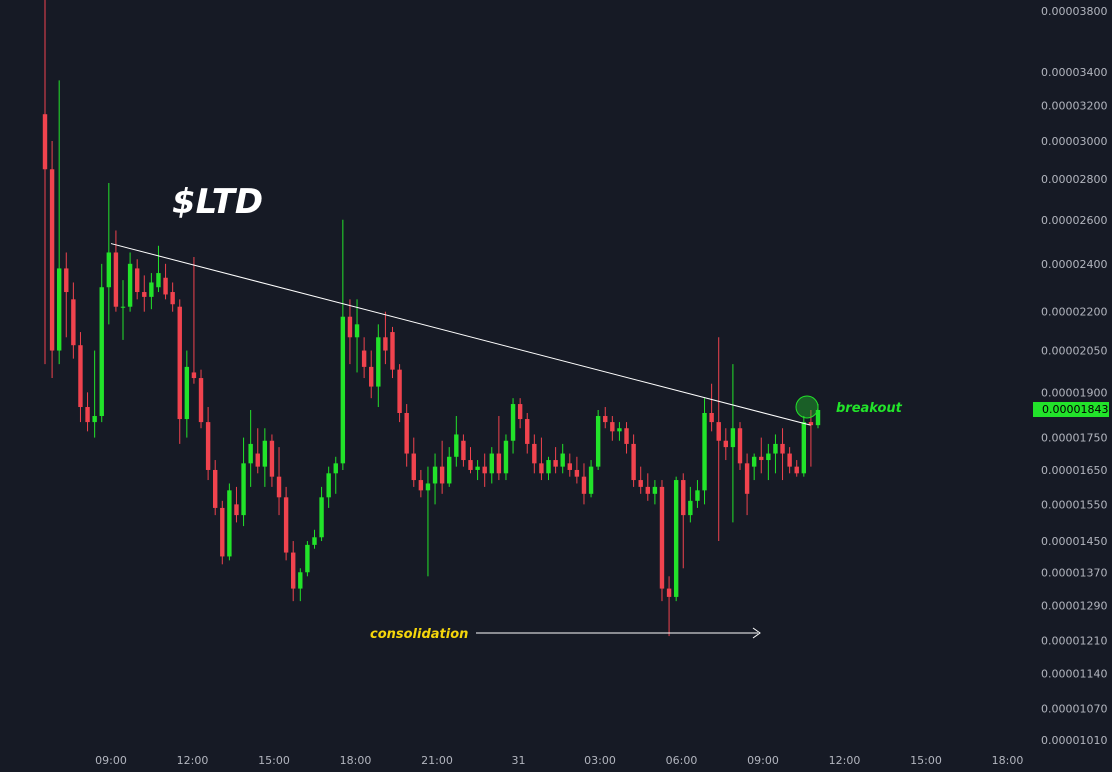 The image size is (1112, 772). Describe the element at coordinates (437, 760) in the screenshot. I see `time-tick-label: 21:00` at that location.